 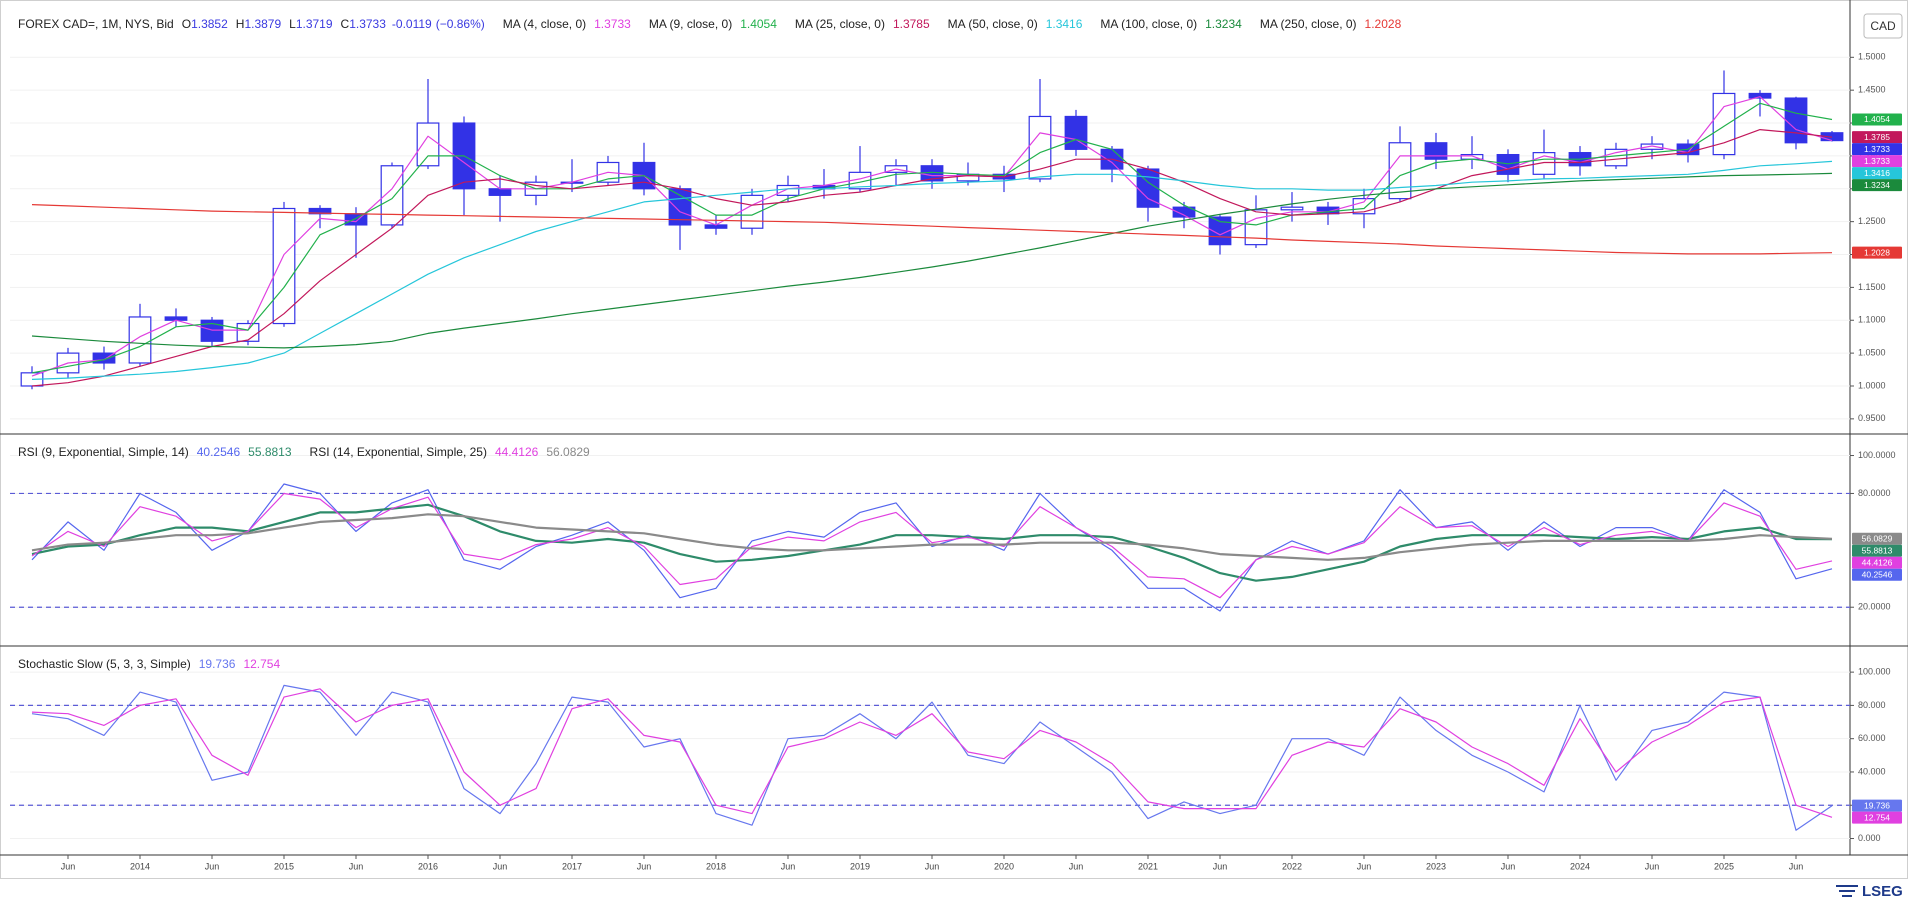 I want to click on x-tick-label: 2015, so click(x=284, y=866).